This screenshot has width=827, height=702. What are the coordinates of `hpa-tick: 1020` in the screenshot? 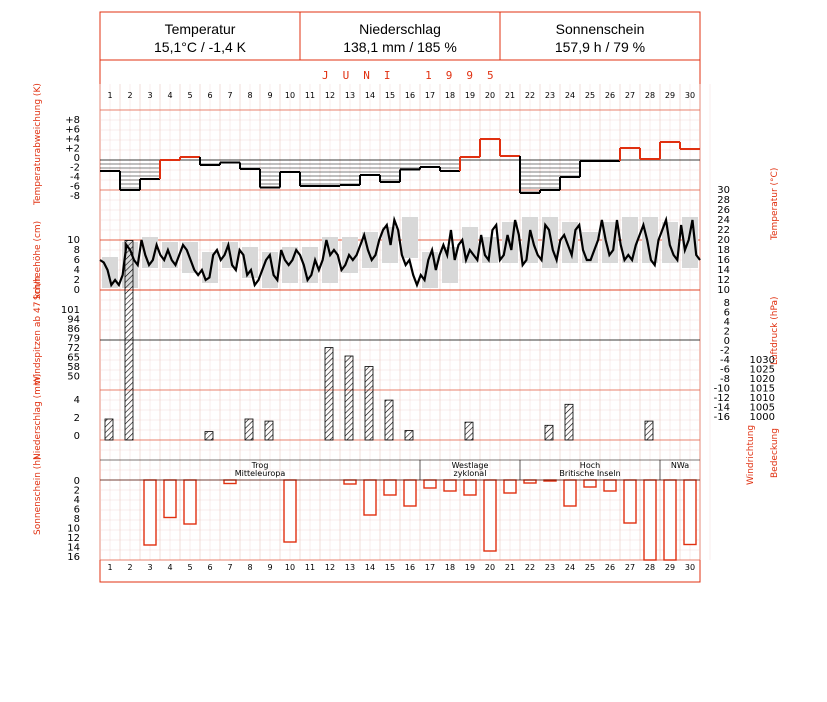 It's located at (762, 379).